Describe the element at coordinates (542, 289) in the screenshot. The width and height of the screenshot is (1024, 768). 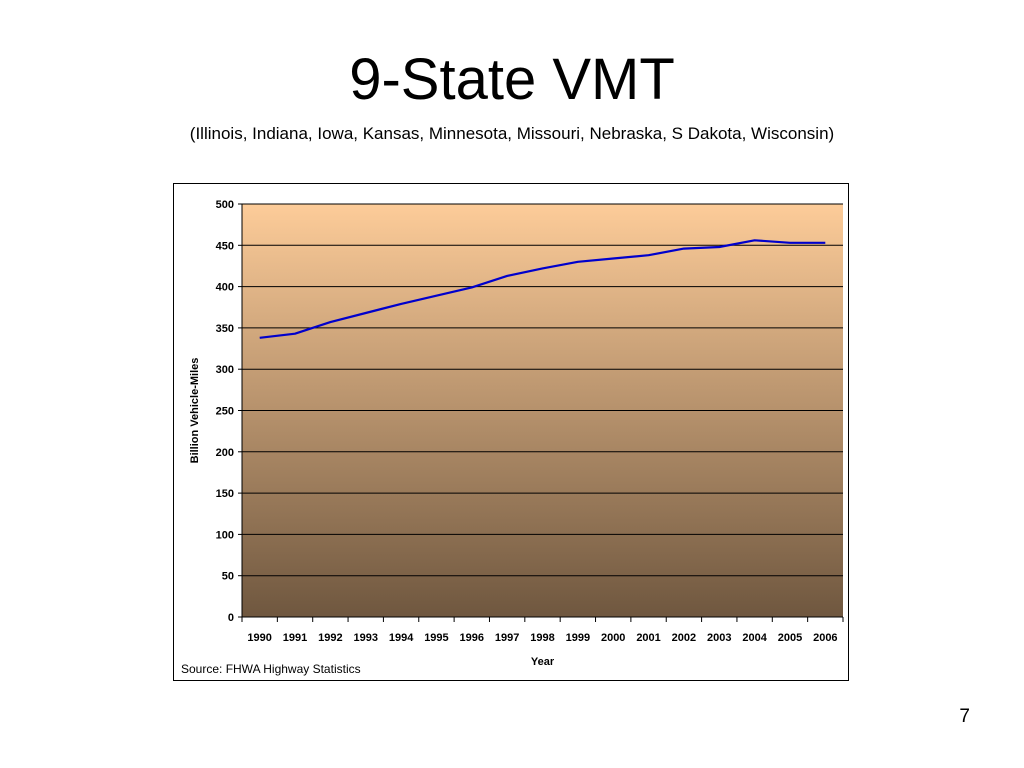
I see `series-line` at that location.